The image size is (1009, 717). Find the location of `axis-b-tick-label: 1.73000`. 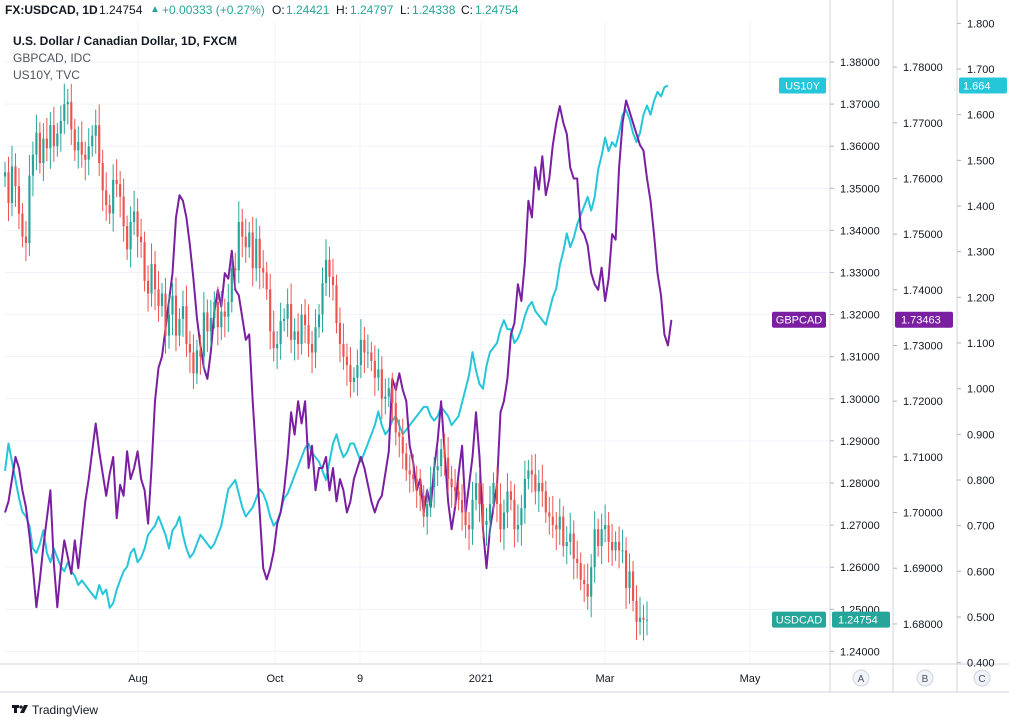

axis-b-tick-label: 1.73000 is located at coordinates (923, 347).